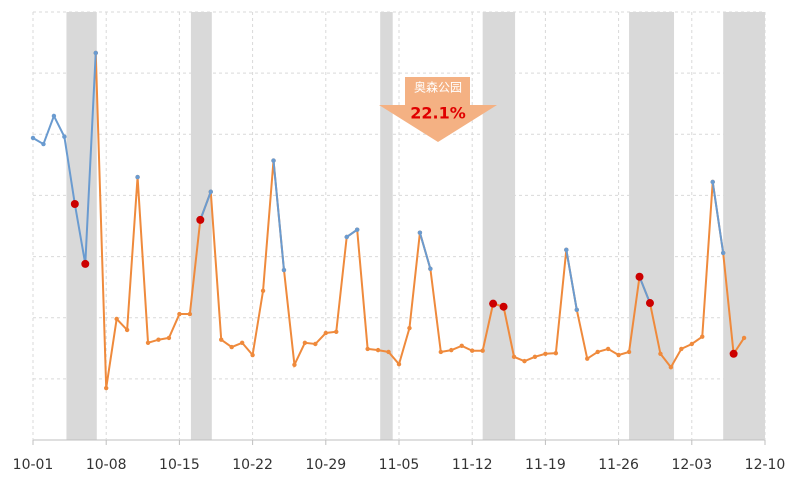 The height and width of the screenshot is (480, 800). I want to click on callout-title: 奥森公园, so click(438, 87).